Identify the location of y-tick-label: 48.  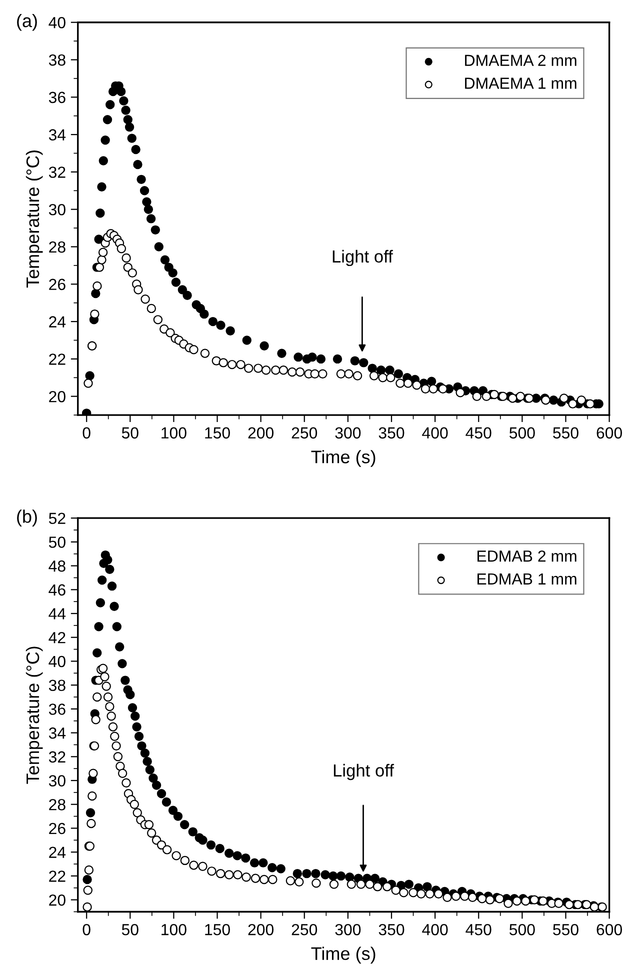
(57, 566).